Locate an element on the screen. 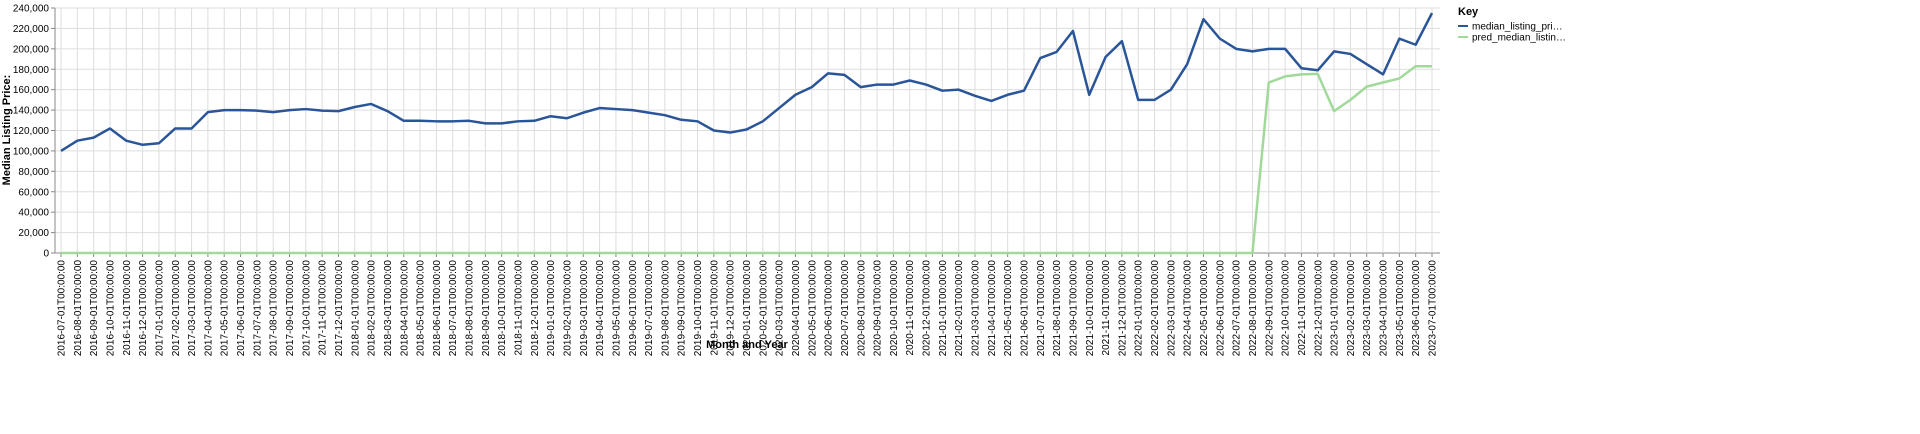 The image size is (1920, 434). x-tick-label: 2023-04-01T00:00:00 is located at coordinates (1384, 308).